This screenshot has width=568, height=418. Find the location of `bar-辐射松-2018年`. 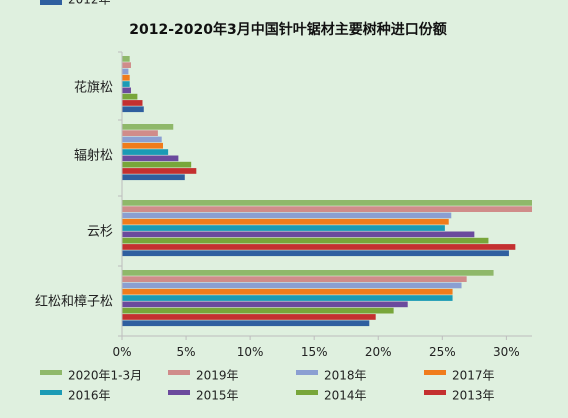

bar-辐射松-2018年 is located at coordinates (142, 139).